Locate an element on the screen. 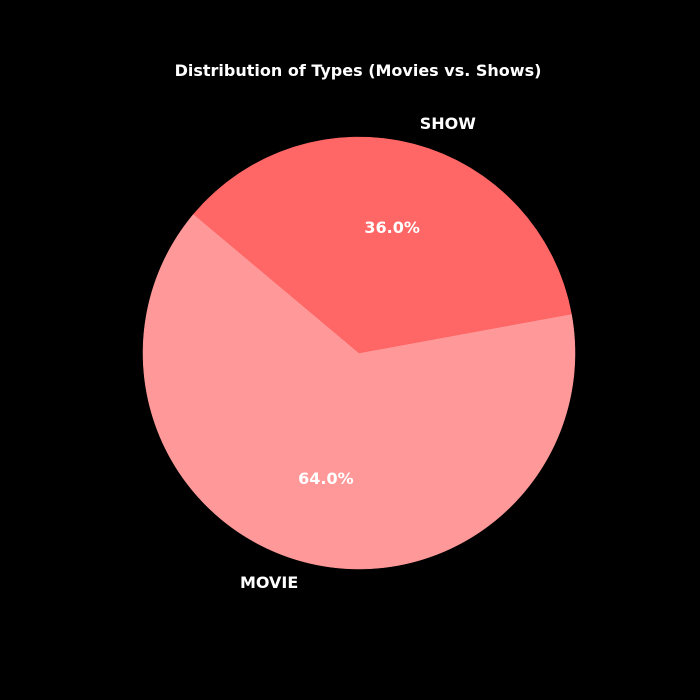 The width and height of the screenshot is (700, 700). slice-percent-movie: 64.0% is located at coordinates (326, 478).